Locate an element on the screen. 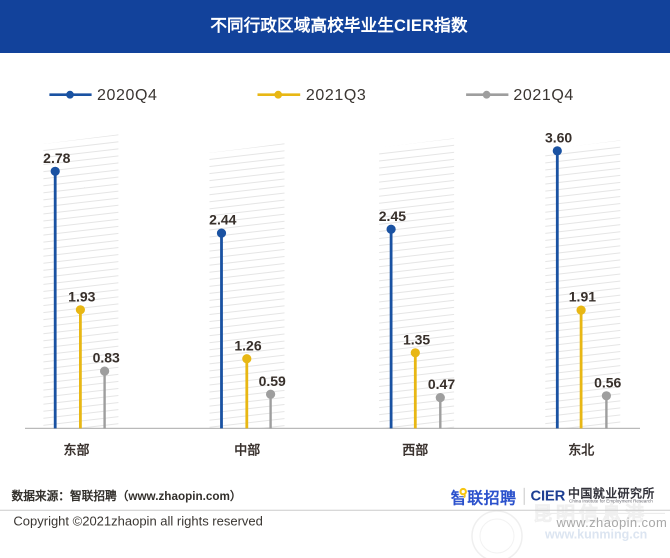 This screenshot has width=670, height=558. svg-text: 2.44 is located at coordinates (222, 220).